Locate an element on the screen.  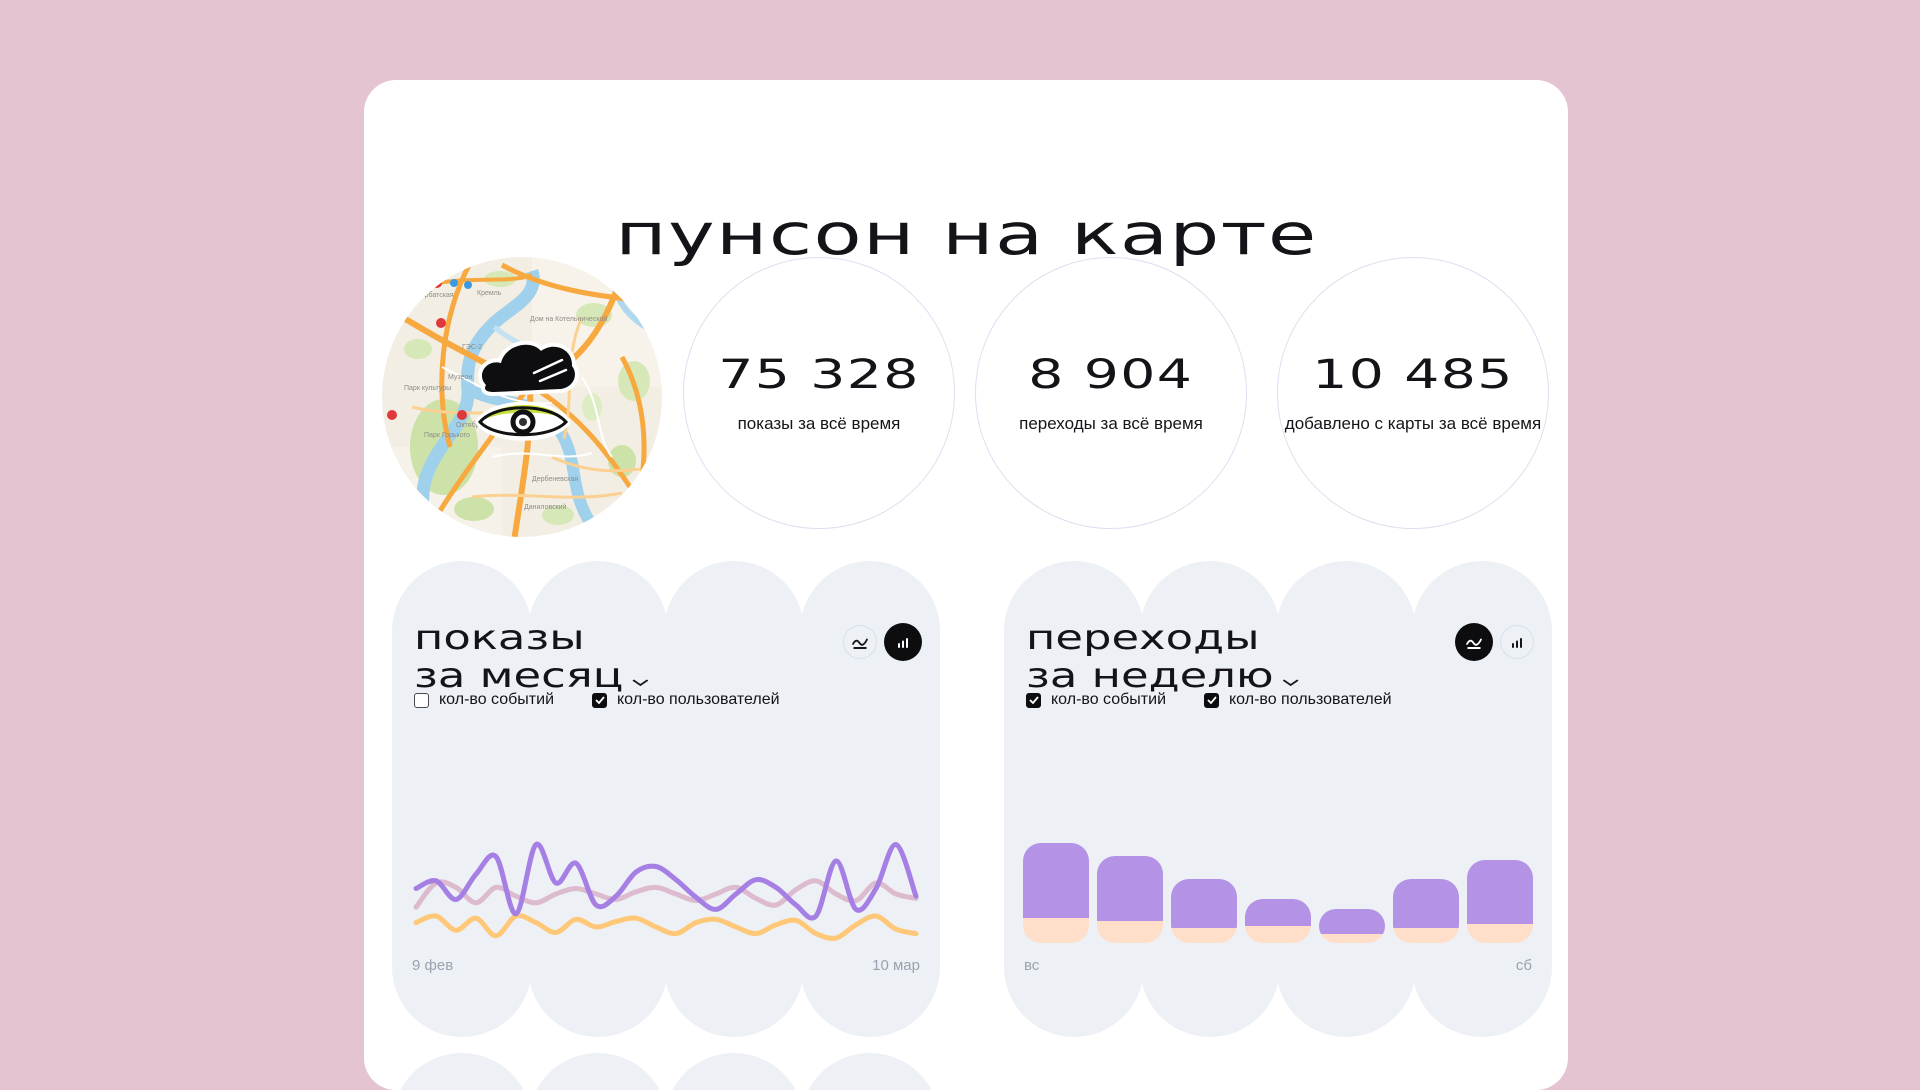
stat-label: переходы за всё время is located at coordinates (1111, 423).